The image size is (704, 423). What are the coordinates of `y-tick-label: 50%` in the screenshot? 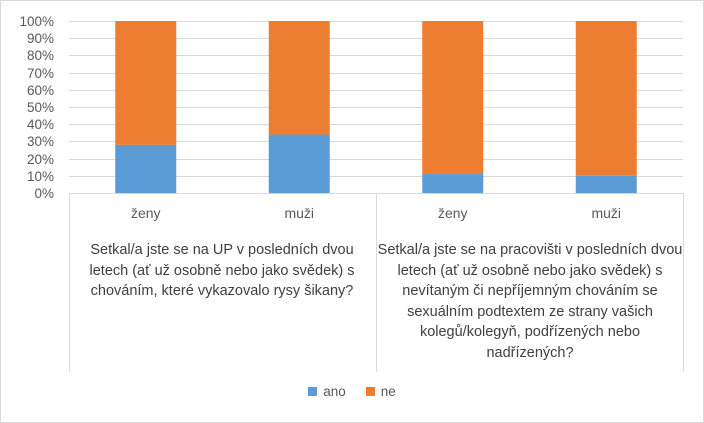 It's located at (40, 107).